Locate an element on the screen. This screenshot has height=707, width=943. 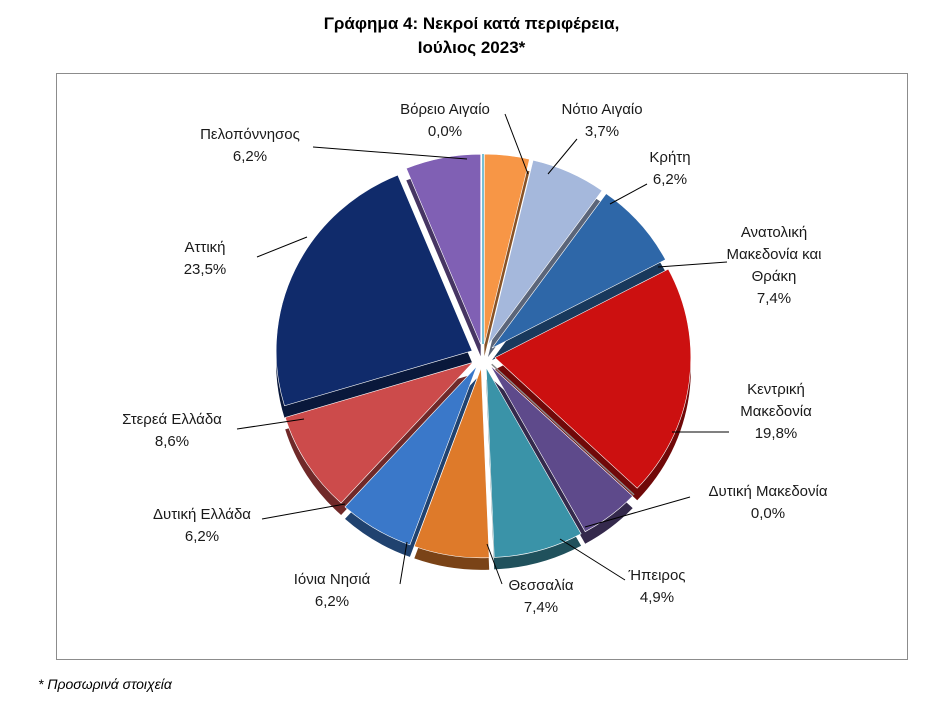
slice-label-10: Στερεά Ελλάδα 8,6% is located at coordinates (172, 430).